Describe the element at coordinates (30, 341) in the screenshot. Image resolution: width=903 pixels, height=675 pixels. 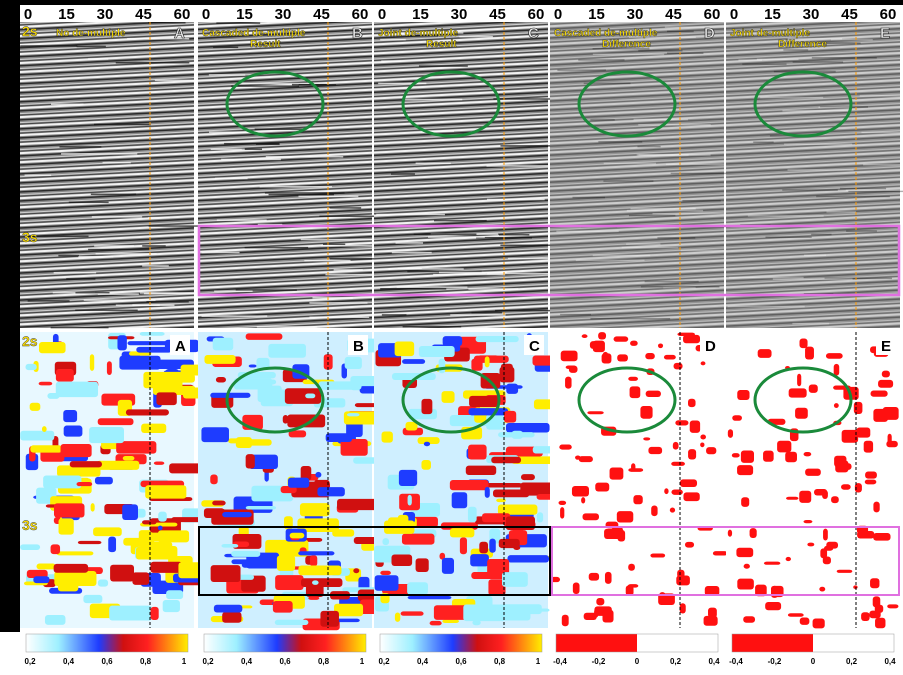
I see `time-label: 2s` at that location.